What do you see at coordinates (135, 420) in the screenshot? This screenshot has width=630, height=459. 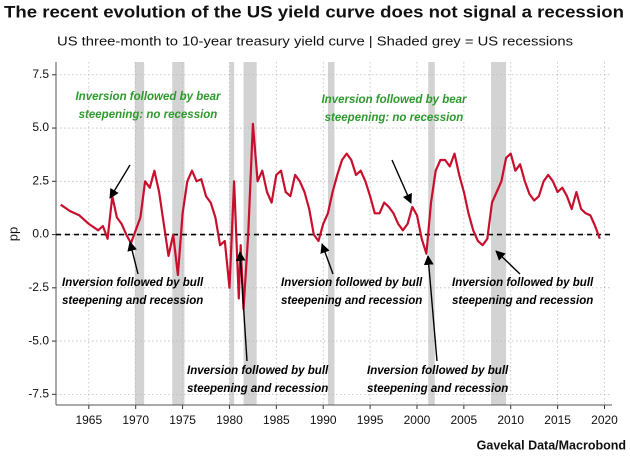 I see `x-tick-label: 1970` at bounding box center [135, 420].